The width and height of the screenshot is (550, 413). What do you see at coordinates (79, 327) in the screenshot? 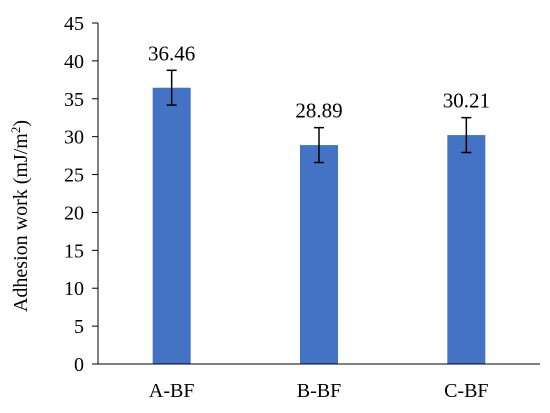
I see `y-tick-label: 5` at bounding box center [79, 327].